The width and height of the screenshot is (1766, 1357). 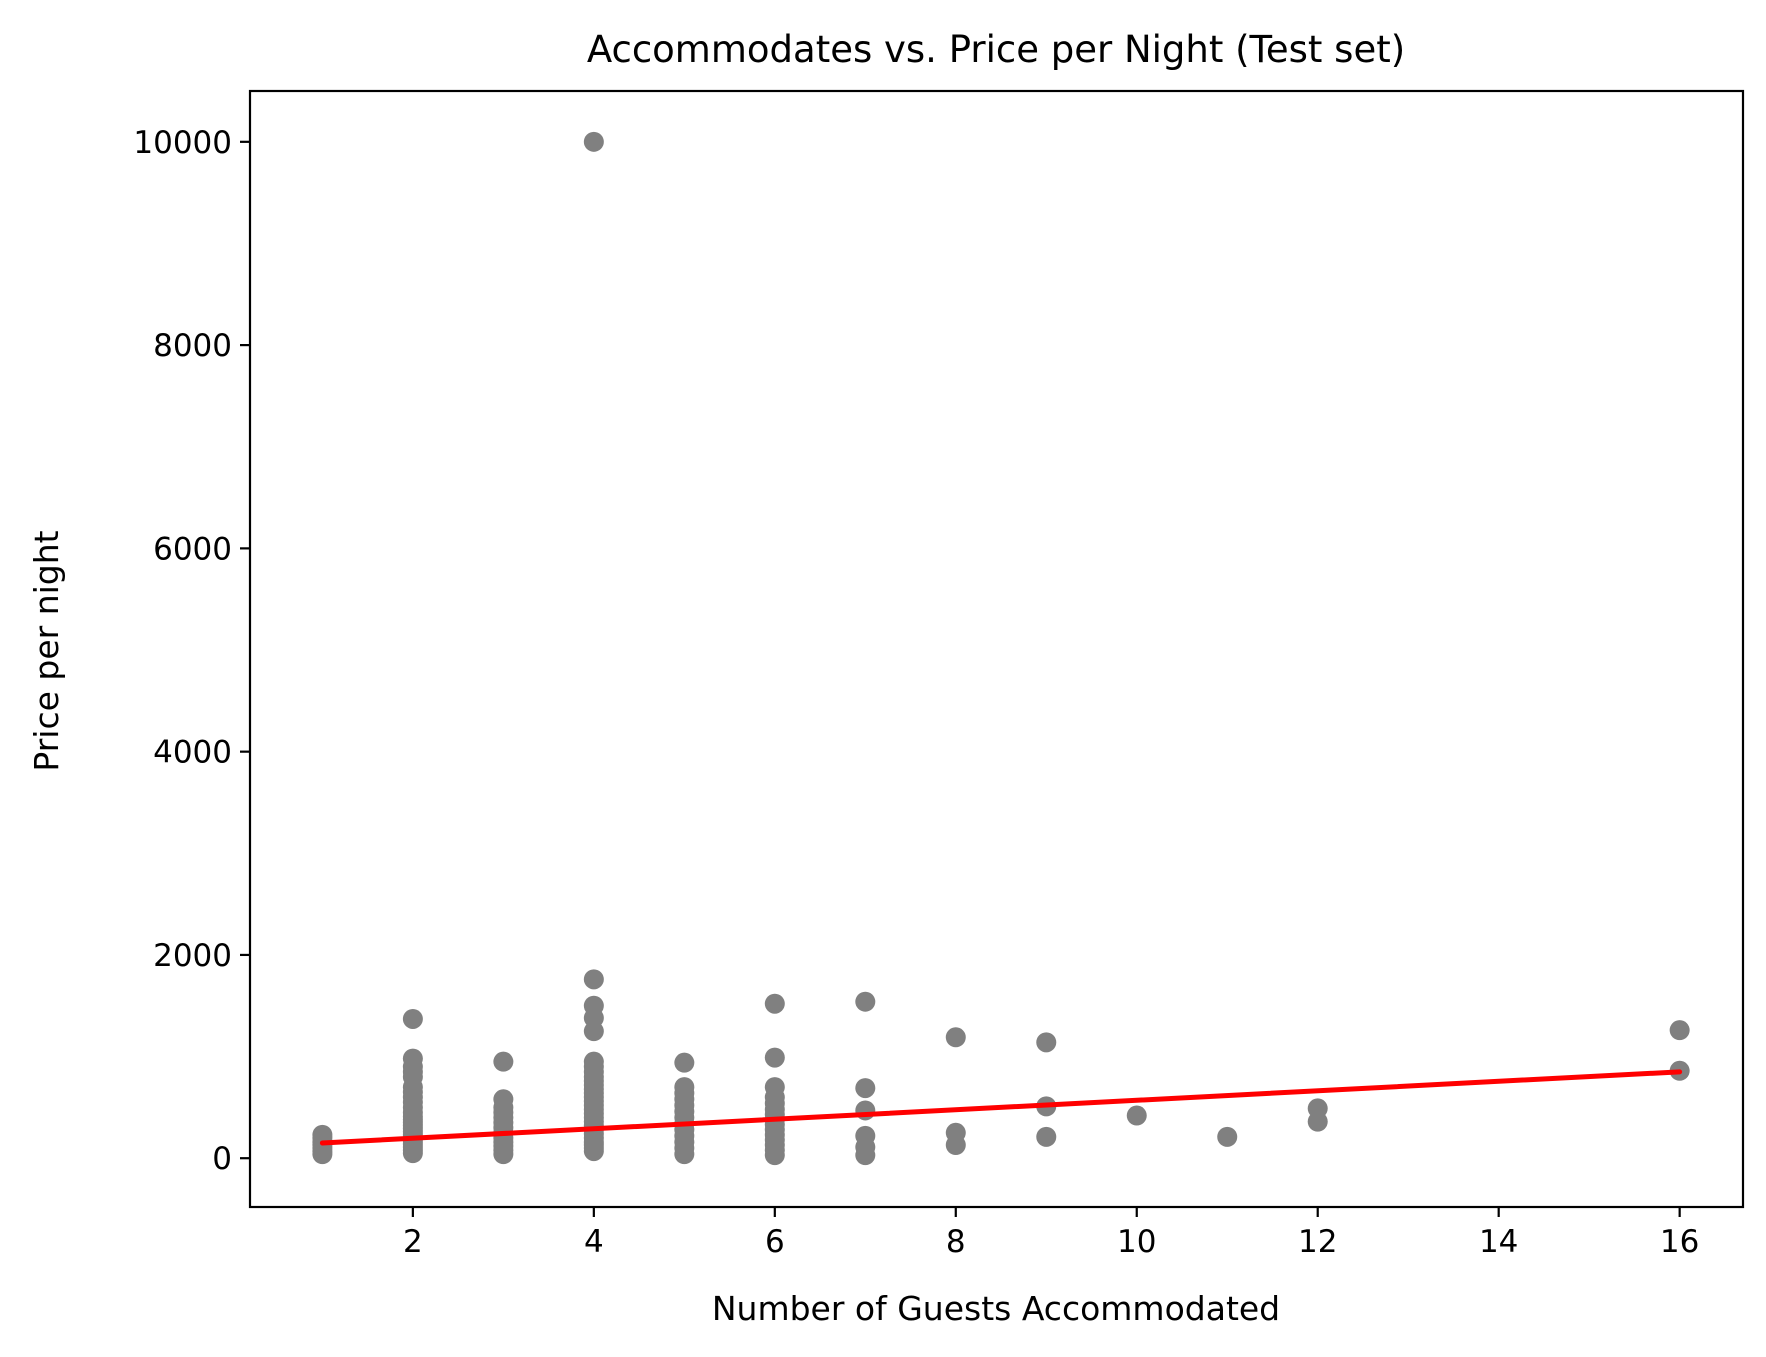 I want to click on regression-line-layer, so click(x=1001, y=1107).